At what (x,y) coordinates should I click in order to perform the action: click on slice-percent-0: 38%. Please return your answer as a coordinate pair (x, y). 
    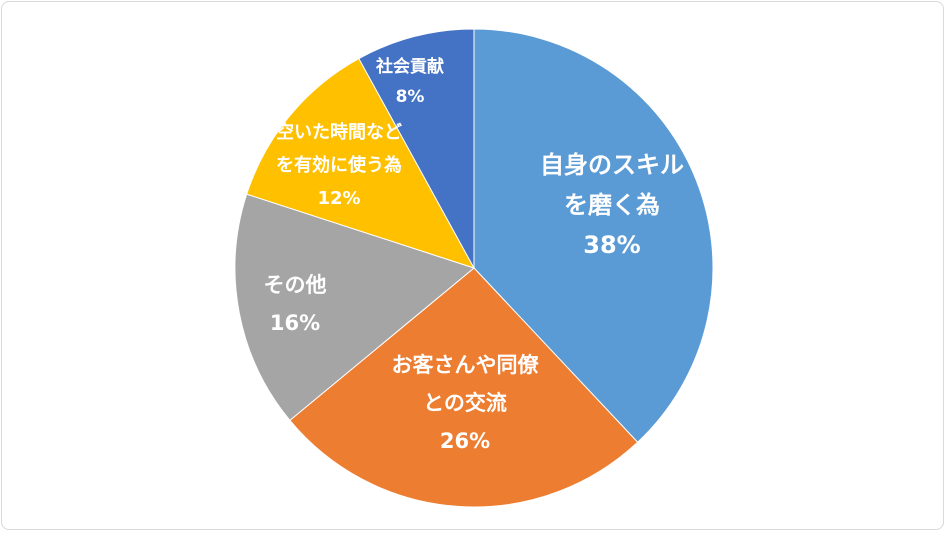
    Looking at the image, I should click on (611, 245).